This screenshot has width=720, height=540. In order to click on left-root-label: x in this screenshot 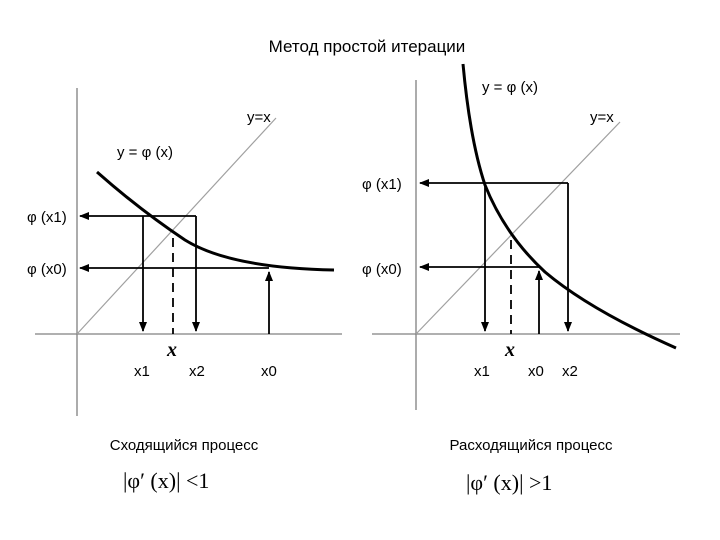, I will do `click(171, 350)`.